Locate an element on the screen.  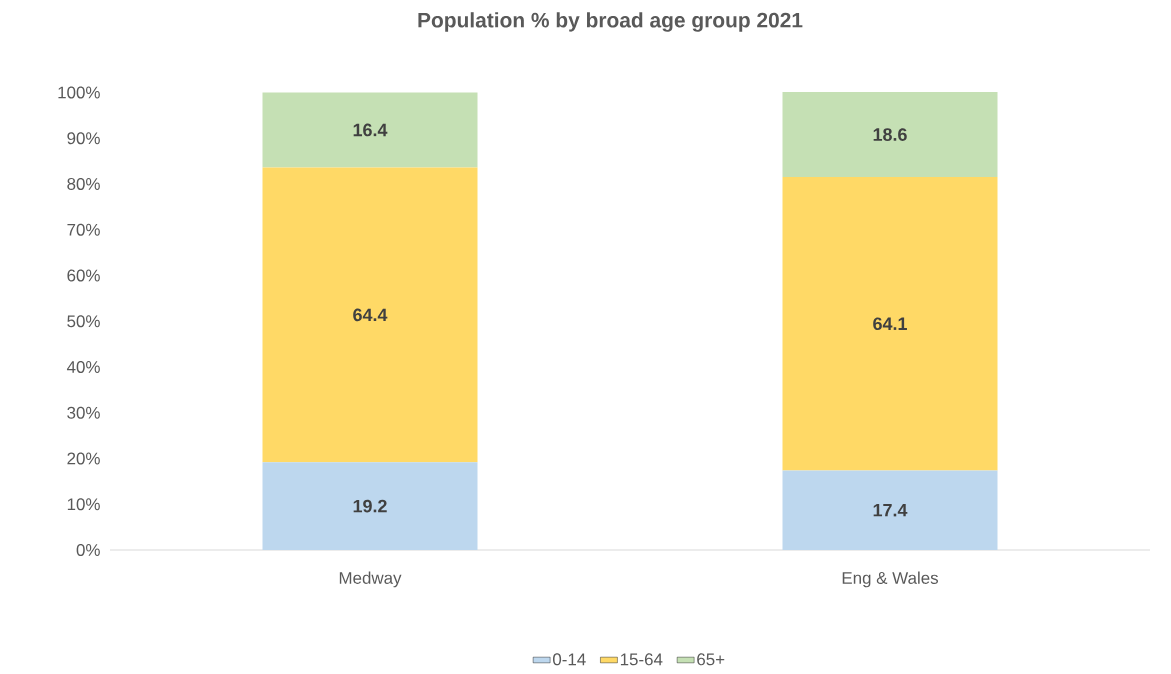
y-tick-label: 100% is located at coordinates (79, 92).